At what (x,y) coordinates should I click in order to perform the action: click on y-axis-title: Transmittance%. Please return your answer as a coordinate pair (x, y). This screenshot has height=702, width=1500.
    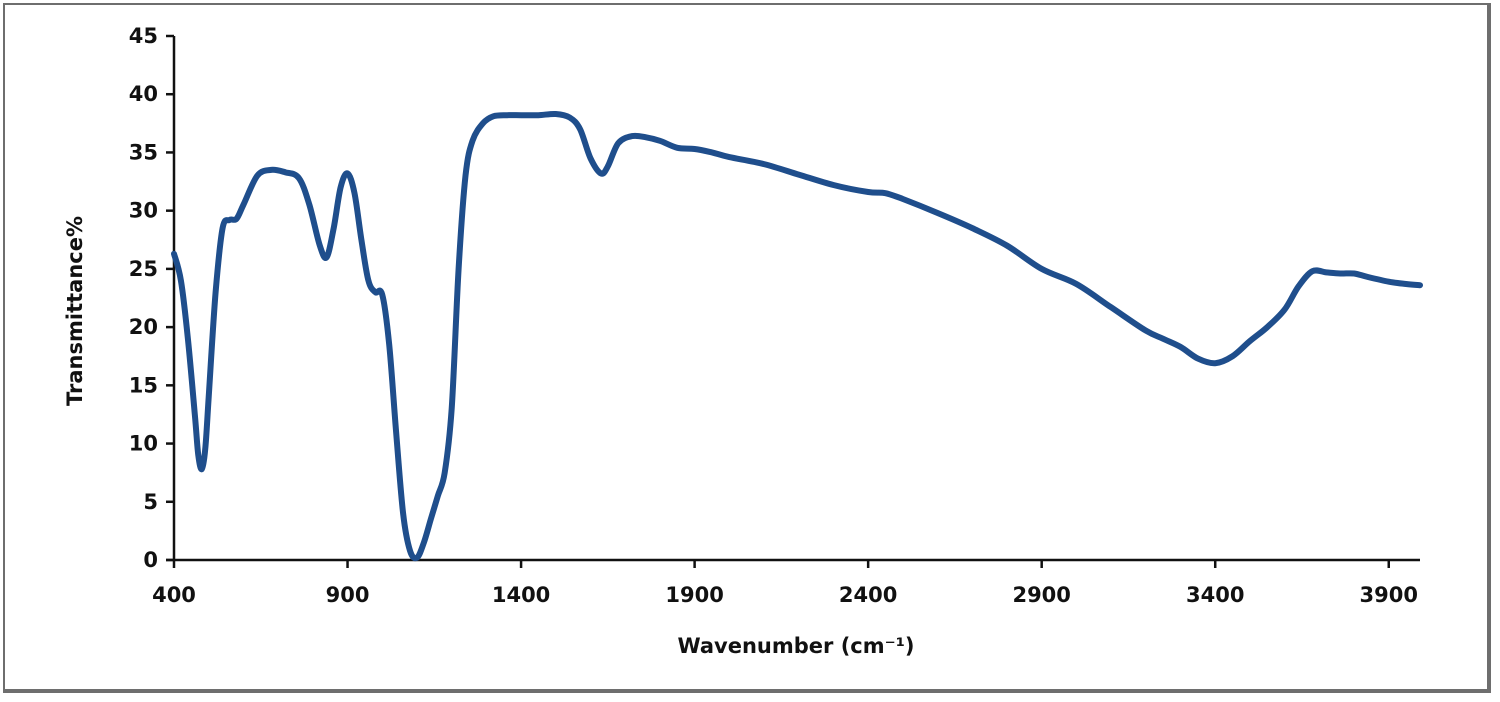
    Looking at the image, I should click on (75, 311).